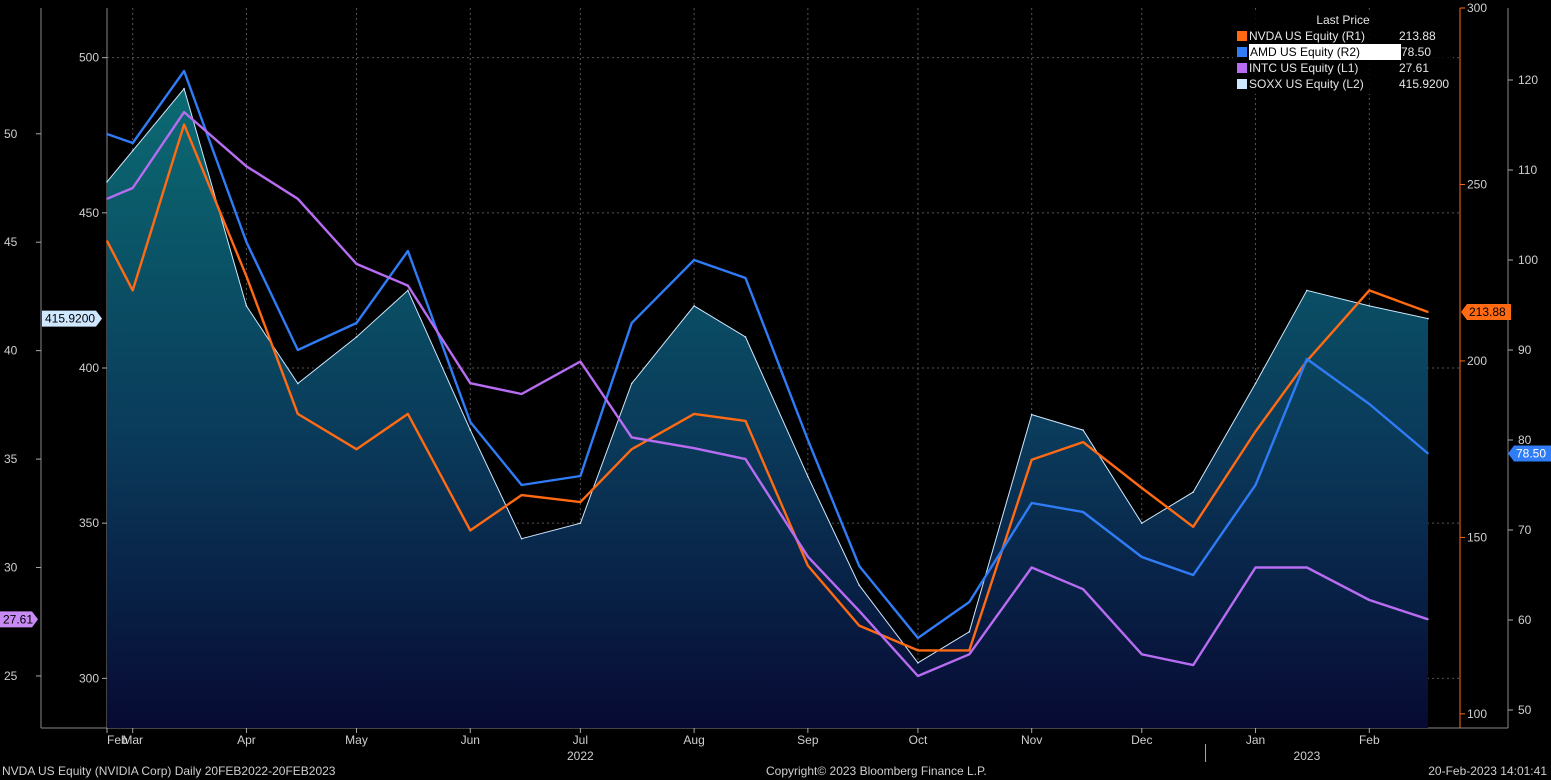 The width and height of the screenshot is (1551, 780). Describe the element at coordinates (918, 740) in the screenshot. I see `tick-label-x: Oct` at that location.